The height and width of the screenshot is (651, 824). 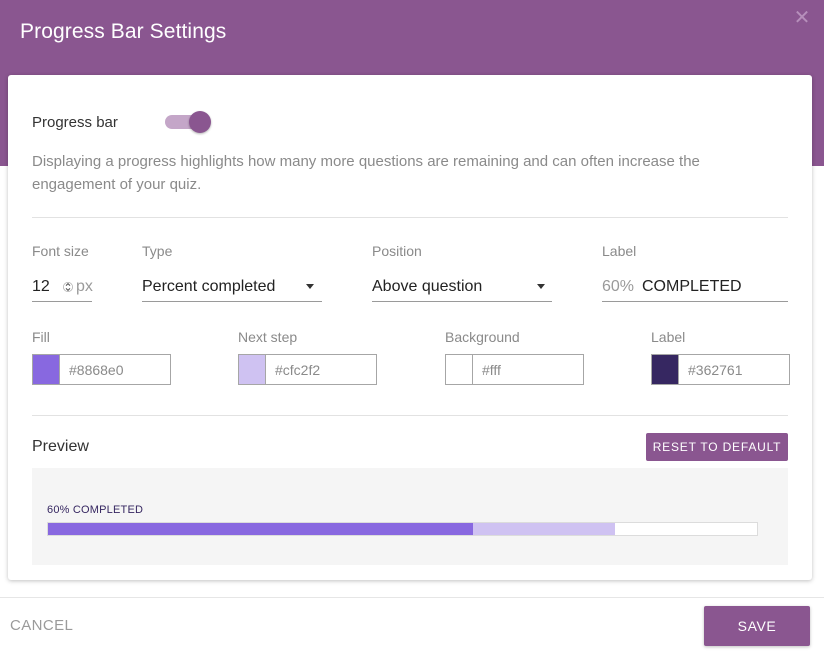 I want to click on background-label: Background, so click(x=482, y=337).